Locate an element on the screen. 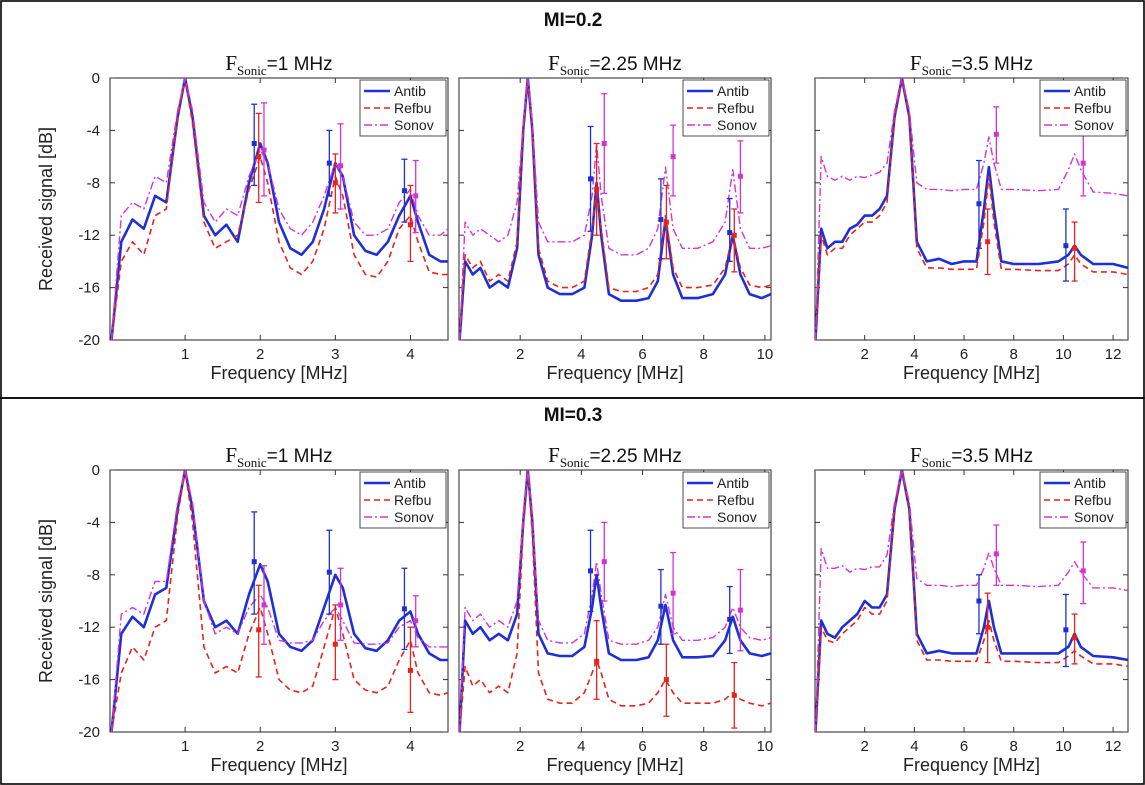  x-tick-label: 3 is located at coordinates (335, 354).